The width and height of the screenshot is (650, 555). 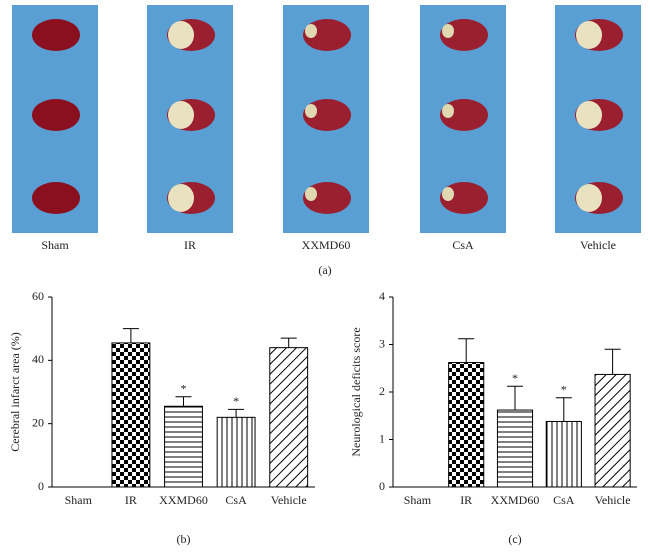 I want to click on photo-label: CsA, so click(x=463, y=245).